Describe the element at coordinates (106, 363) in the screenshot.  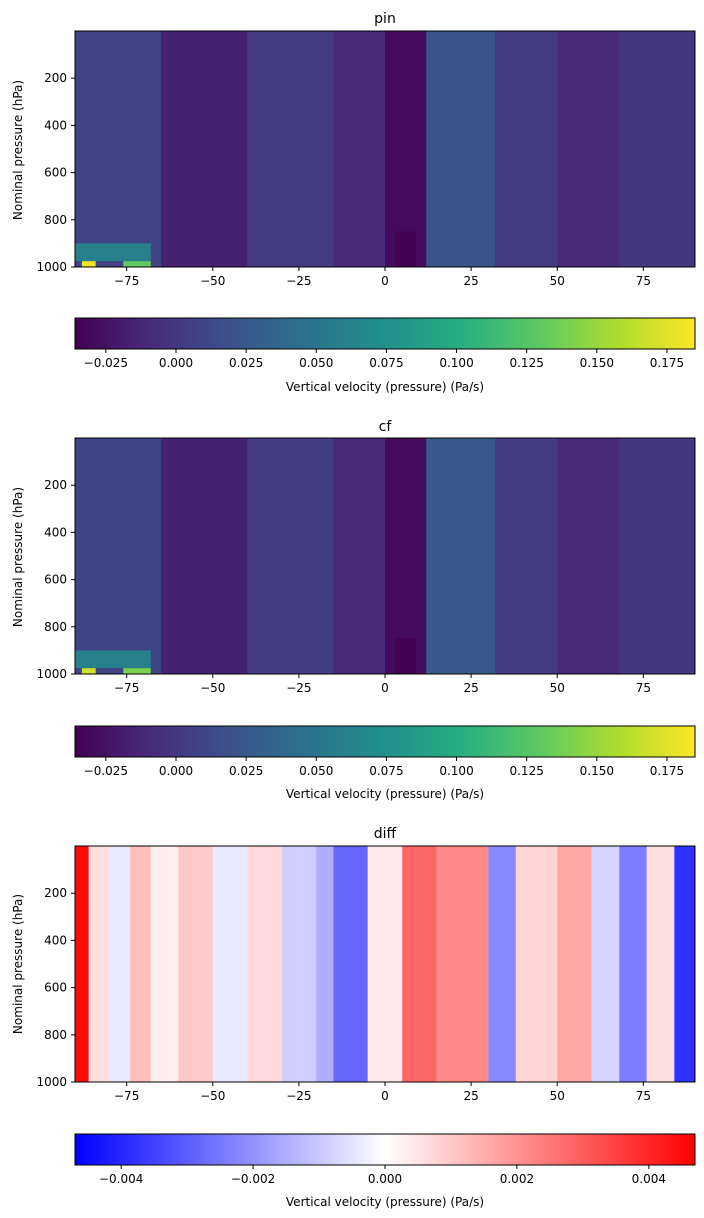
I see `colorbar-tick-label: −0.025` at that location.